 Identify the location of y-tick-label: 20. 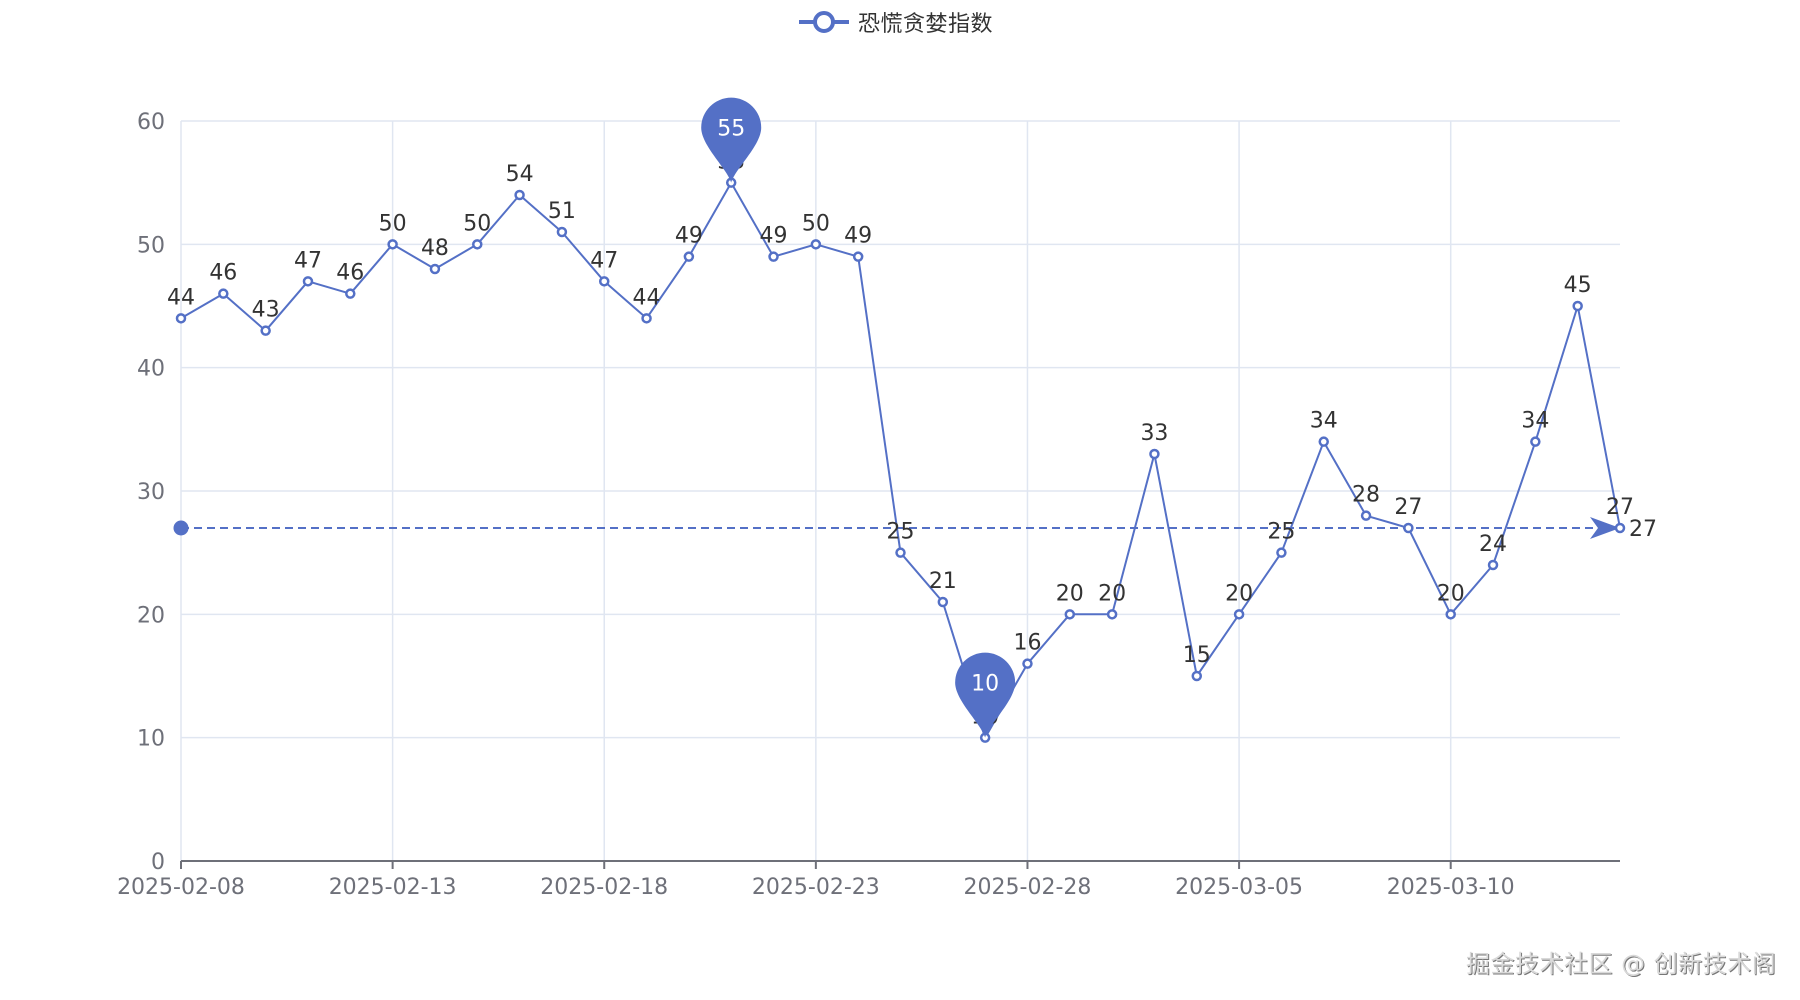
(151, 615).